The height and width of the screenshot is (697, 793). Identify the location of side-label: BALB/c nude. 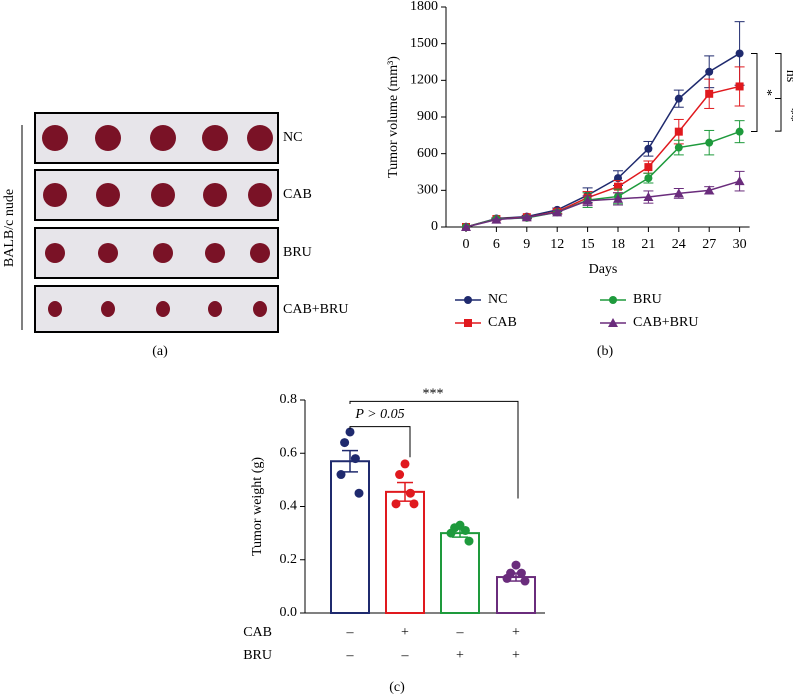
(9, 228).